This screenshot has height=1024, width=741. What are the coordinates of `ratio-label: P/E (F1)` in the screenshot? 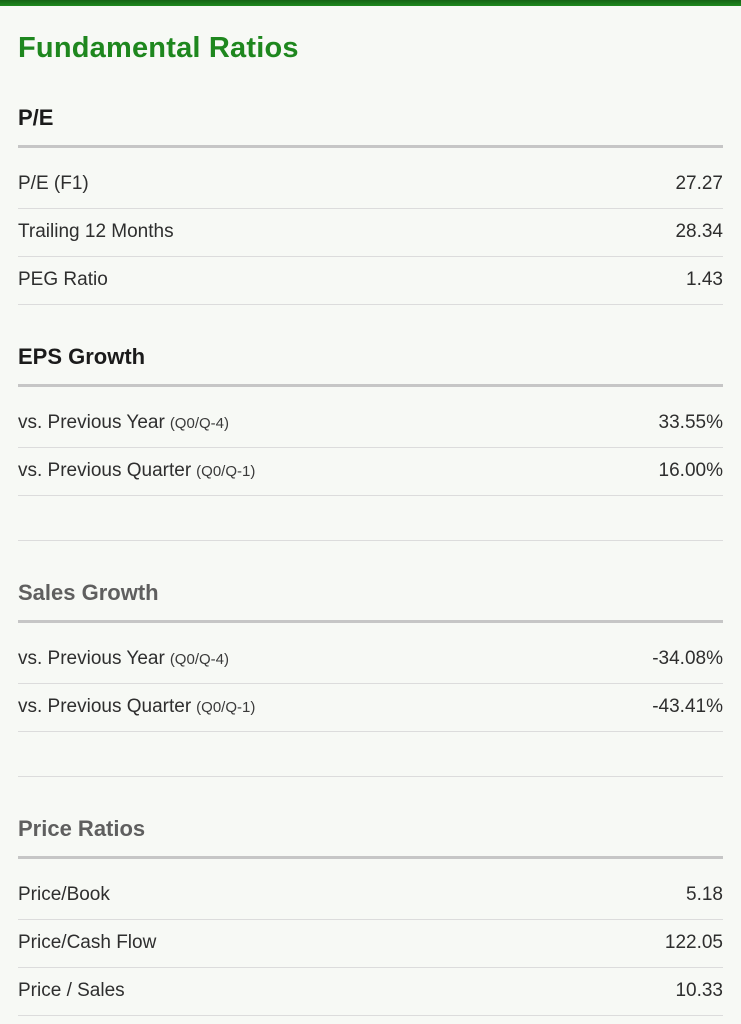 It's located at (53, 183).